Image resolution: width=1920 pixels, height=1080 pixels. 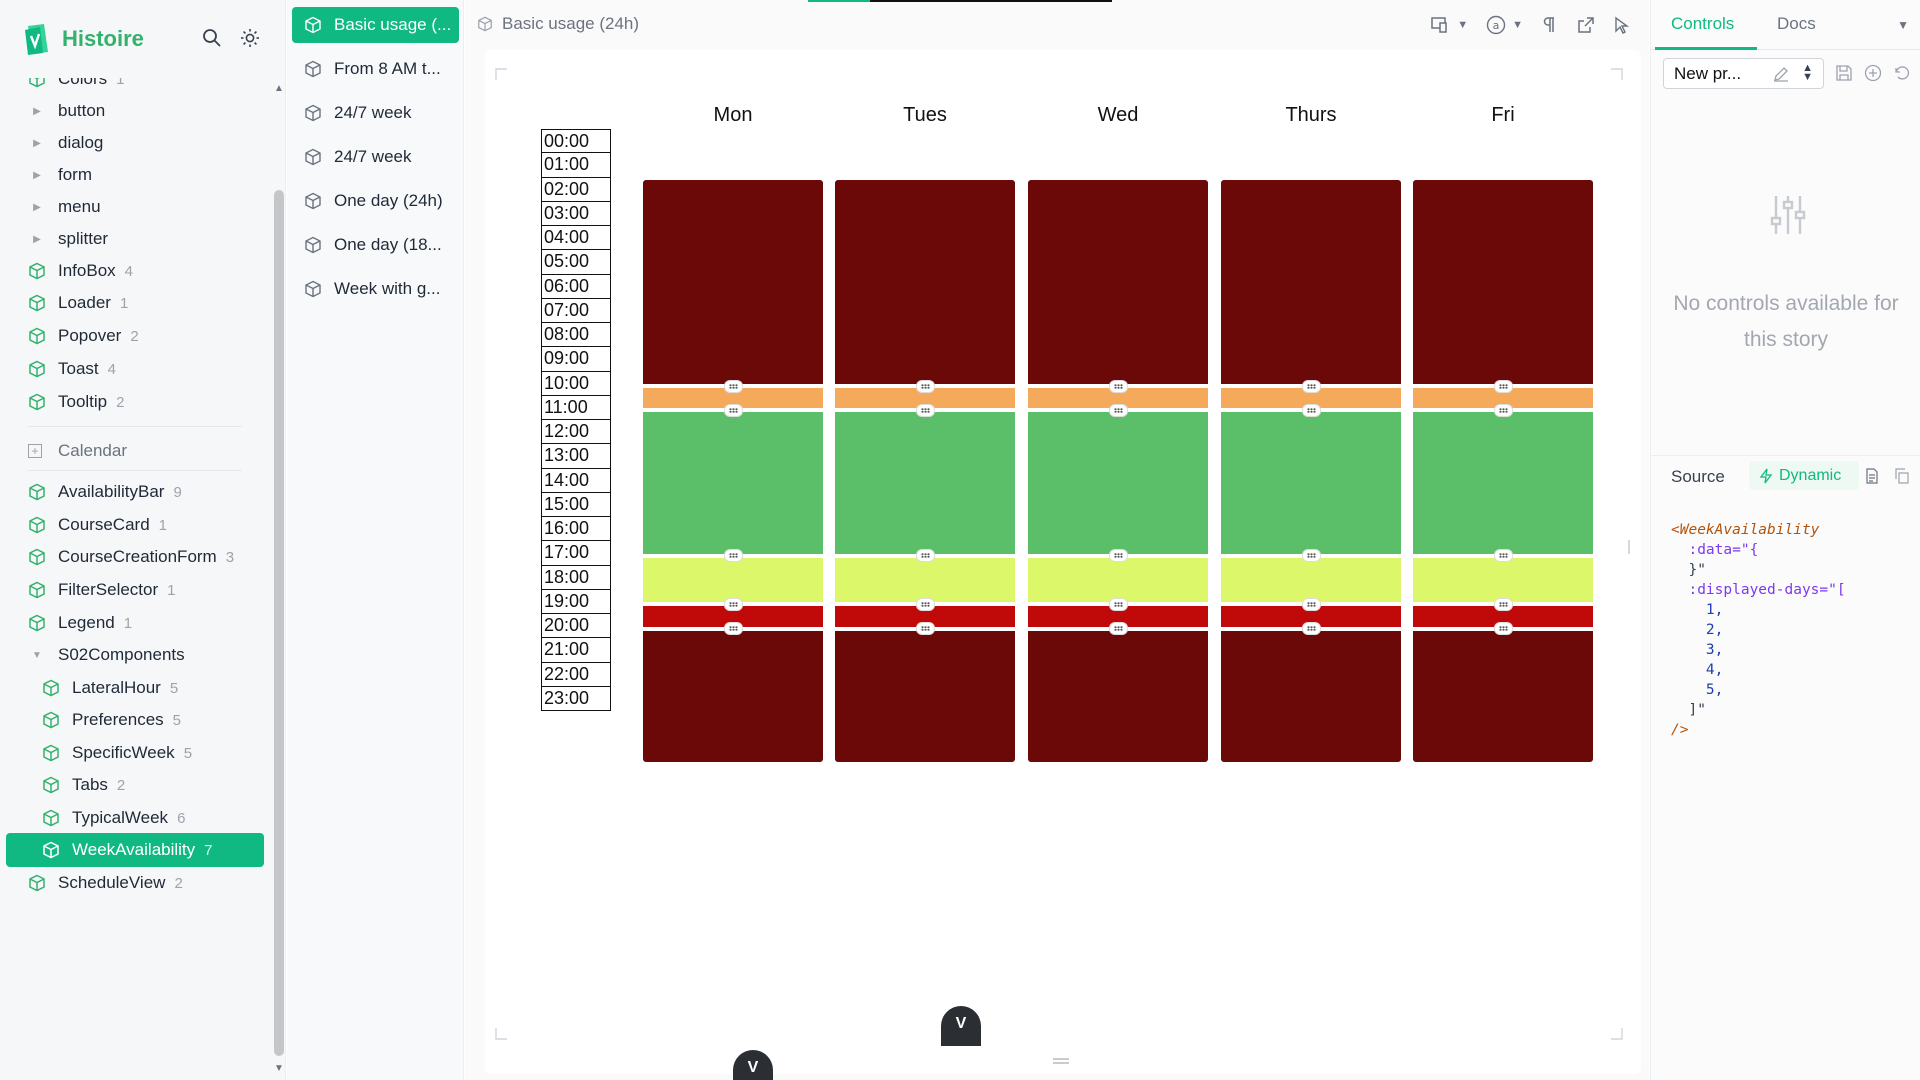 What do you see at coordinates (131, 175) in the screenshot?
I see `sidebar-item-form: ▶ form` at bounding box center [131, 175].